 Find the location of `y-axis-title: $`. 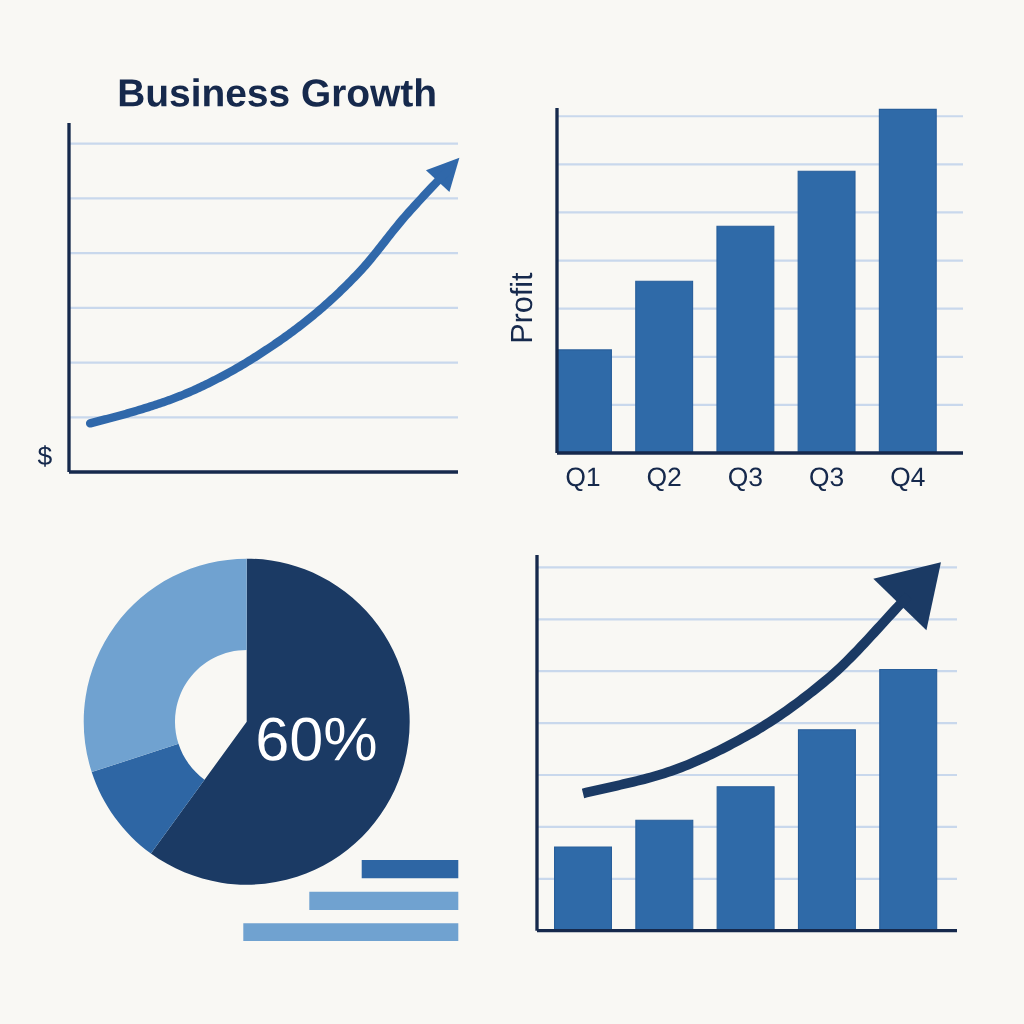

y-axis-title: $ is located at coordinates (44, 456).